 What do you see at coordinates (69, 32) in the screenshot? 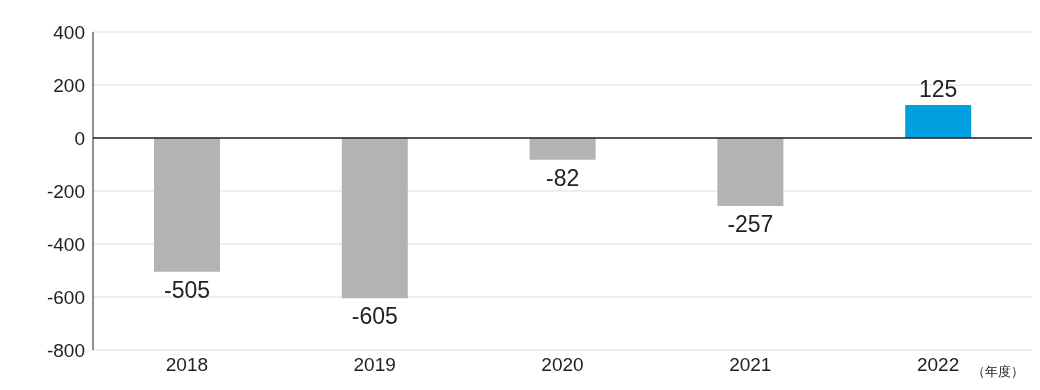
I see `y-tick-label: 400` at bounding box center [69, 32].